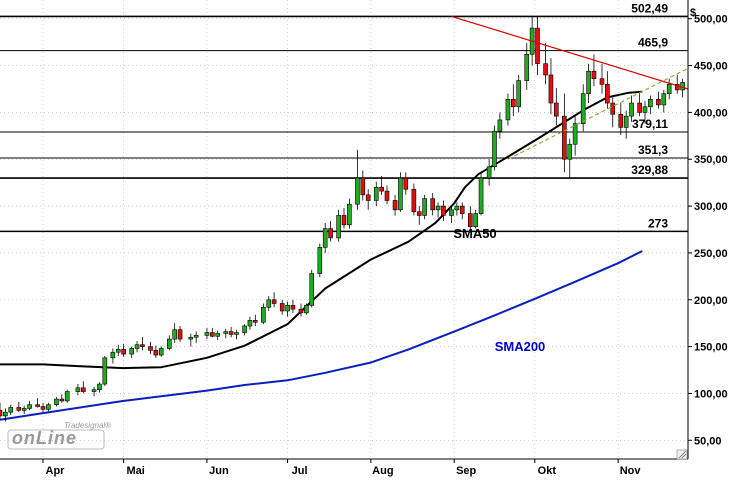 The height and width of the screenshot is (480, 750). I want to click on y-tick-label: 300,00, so click(711, 207).